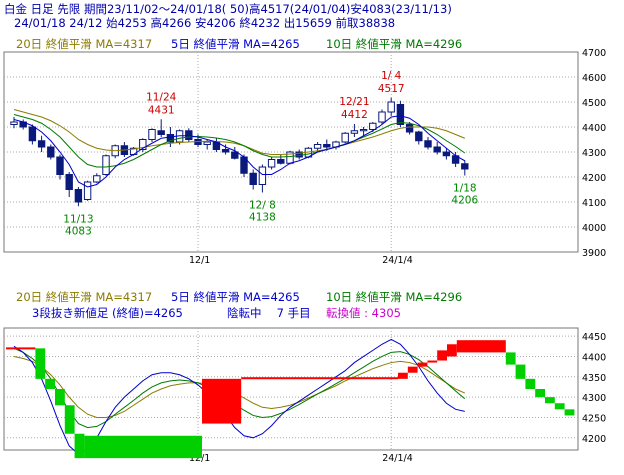 Image resolution: width=624 pixels, height=475 pixels. Describe the element at coordinates (354, 115) in the screenshot. I see `annotation-value: 4412` at that location.